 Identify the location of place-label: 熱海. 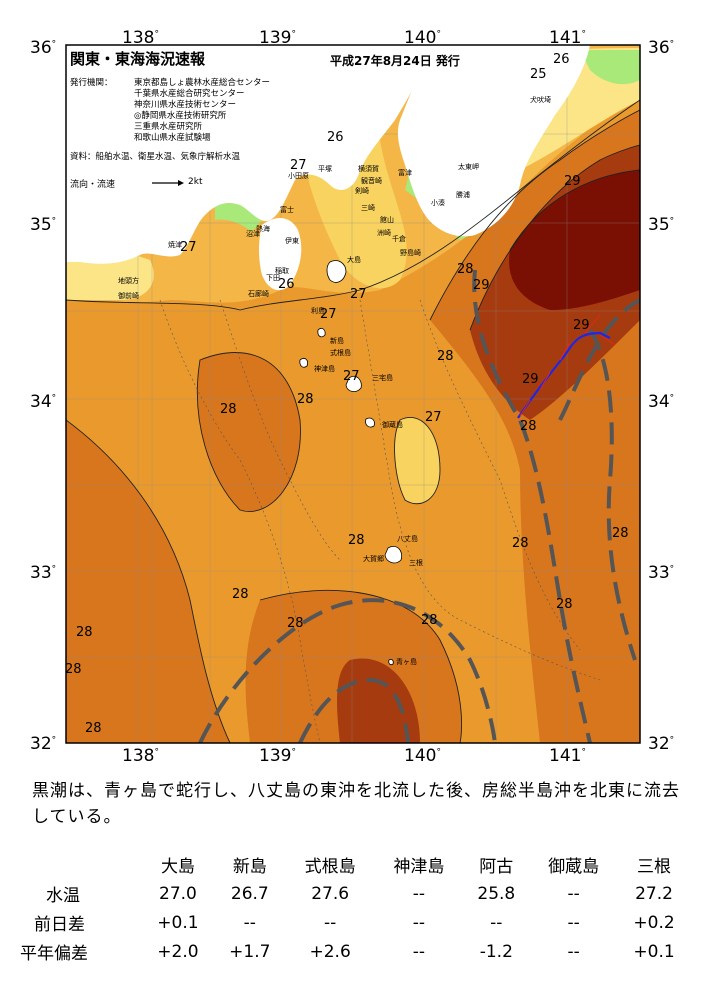
(263, 229).